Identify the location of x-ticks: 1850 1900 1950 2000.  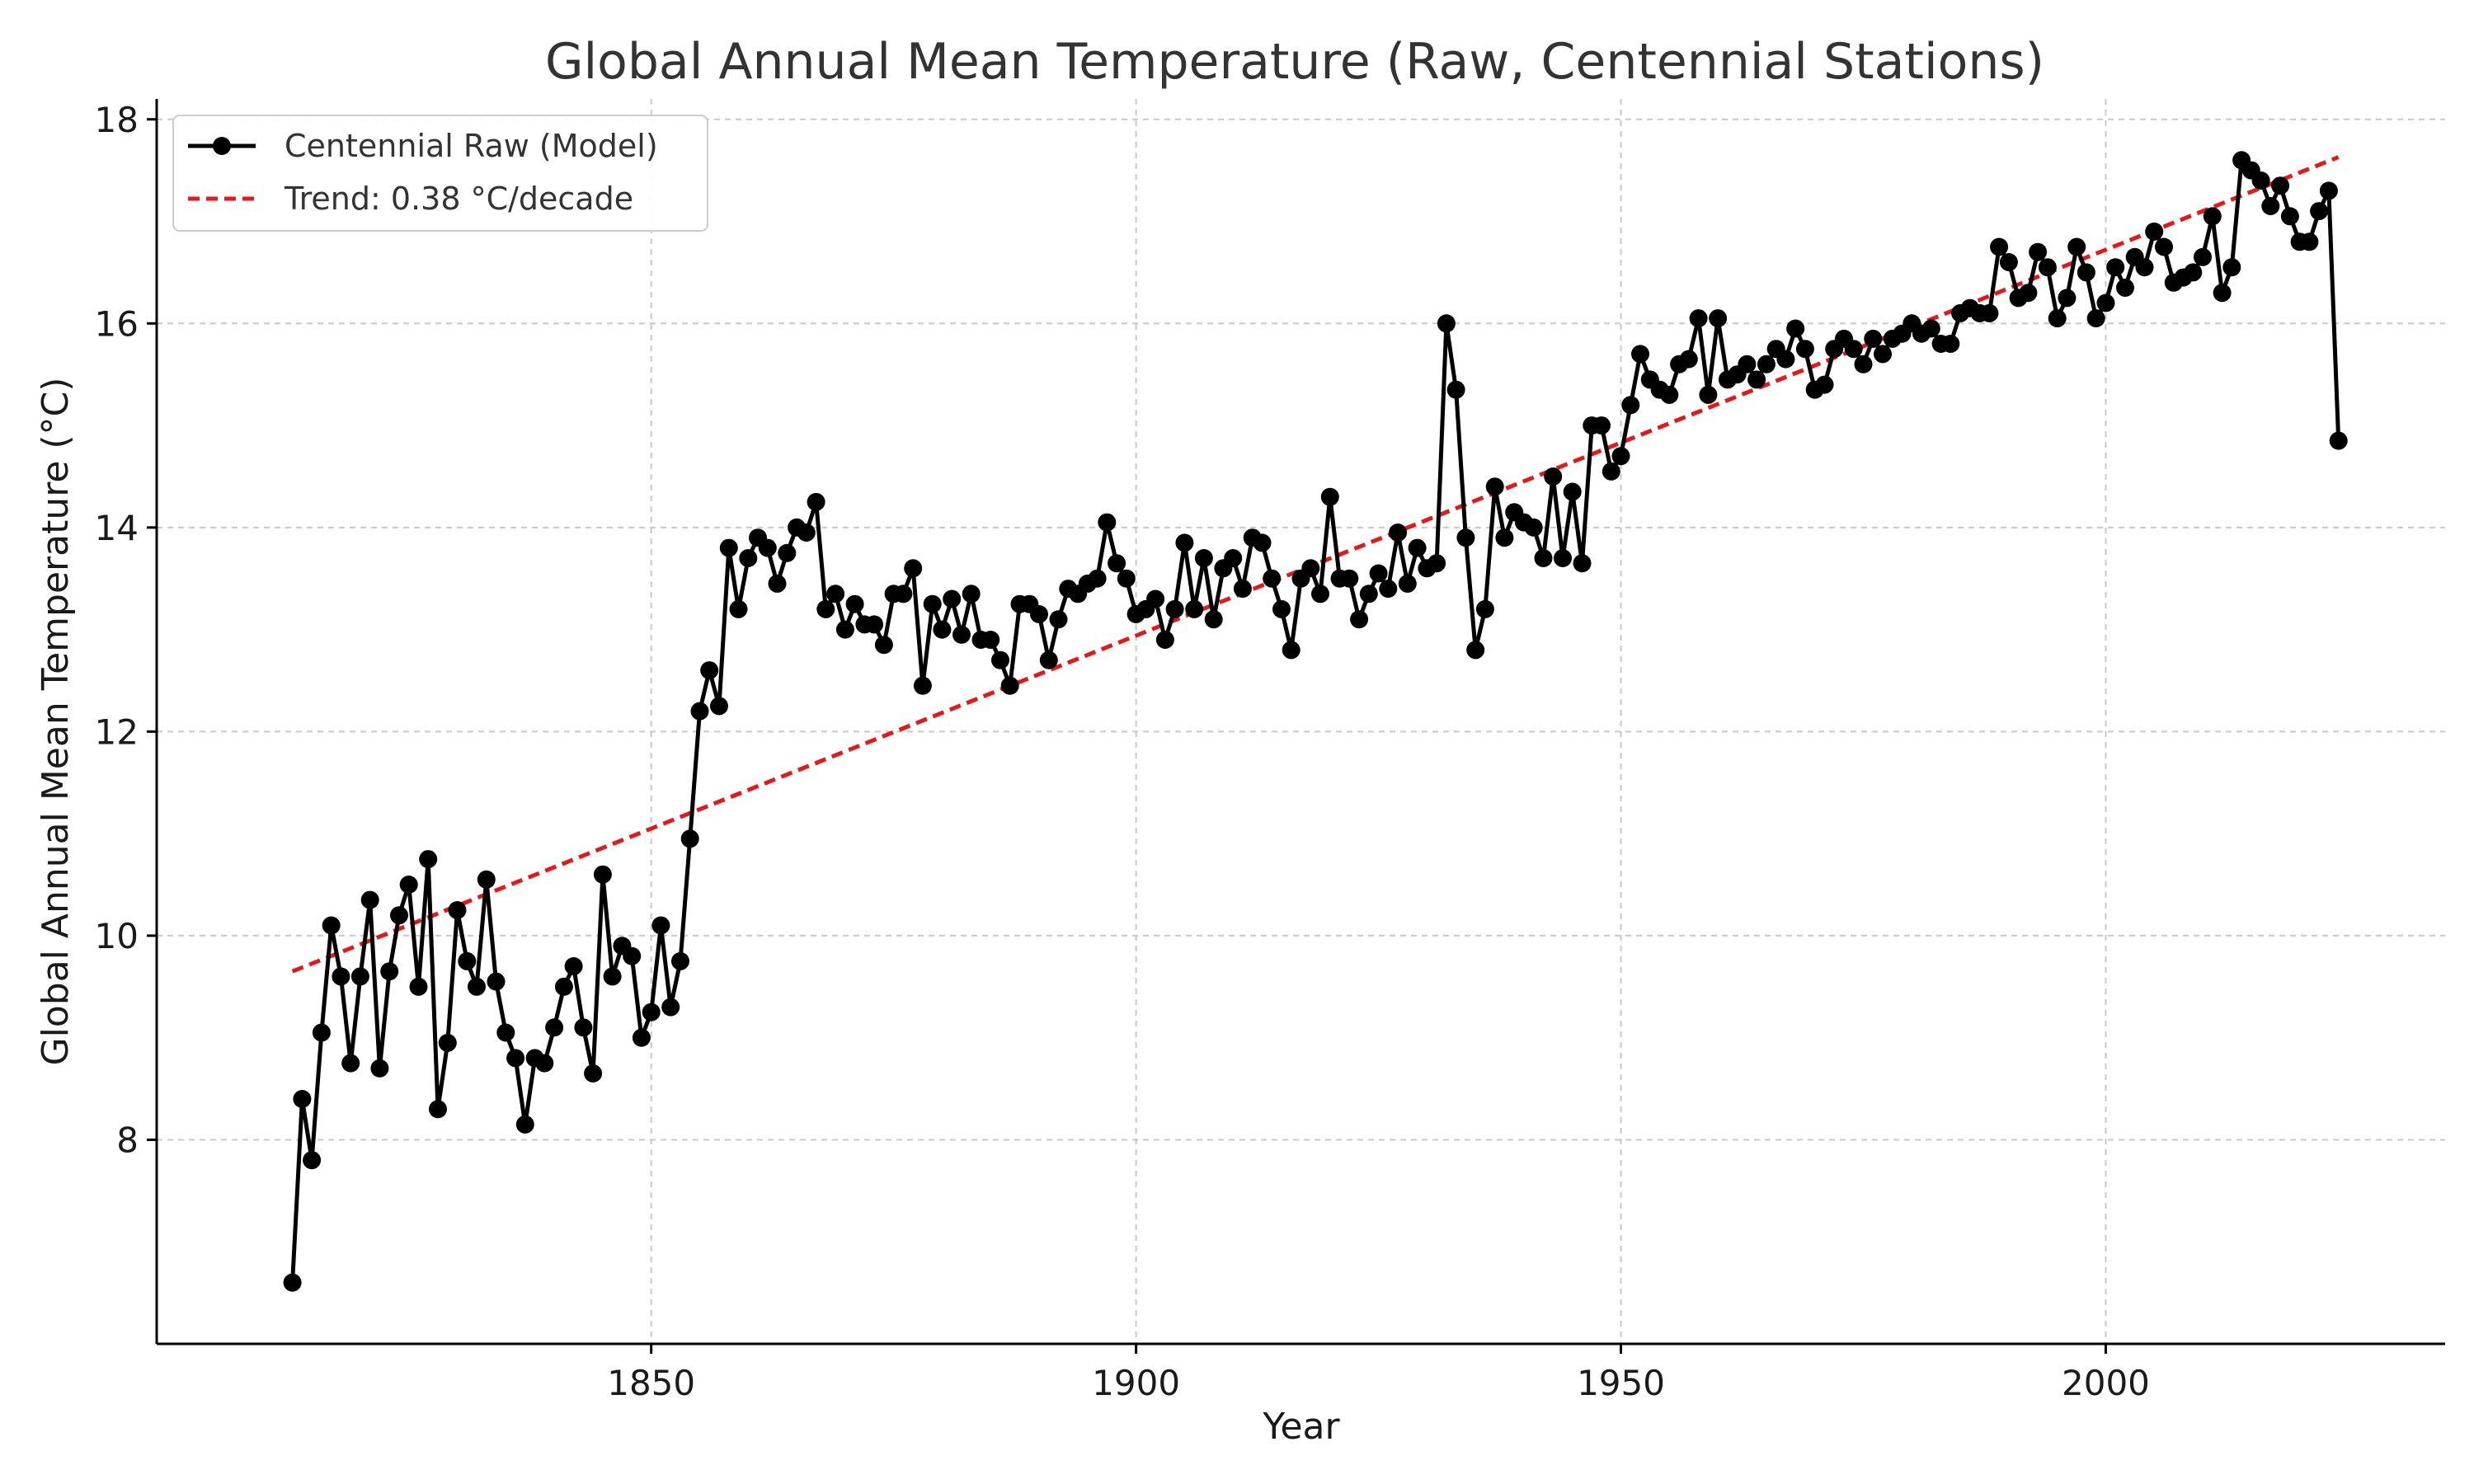
(1378, 1373).